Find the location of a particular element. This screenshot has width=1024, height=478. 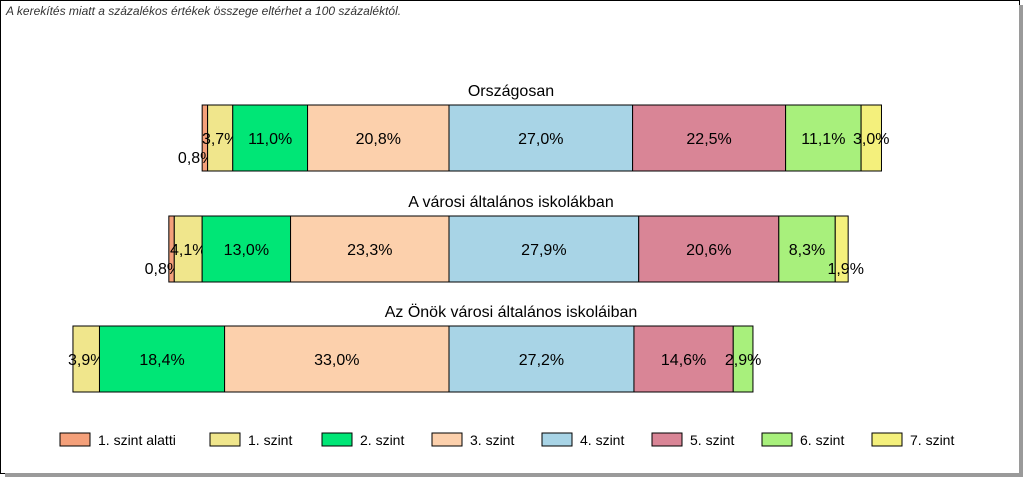

data-label-0-4: 27,0% is located at coordinates (540, 139).